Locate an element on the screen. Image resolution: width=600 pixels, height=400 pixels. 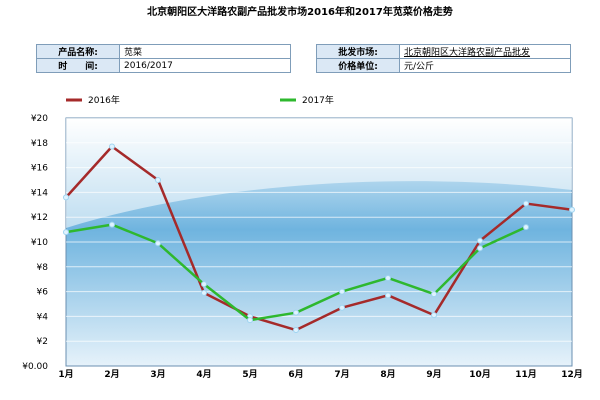
info-table-market: 批发市场: 北京朝阳区大洋路农副产品批发 价格单位: 元/公斤 is located at coordinates (443, 58).